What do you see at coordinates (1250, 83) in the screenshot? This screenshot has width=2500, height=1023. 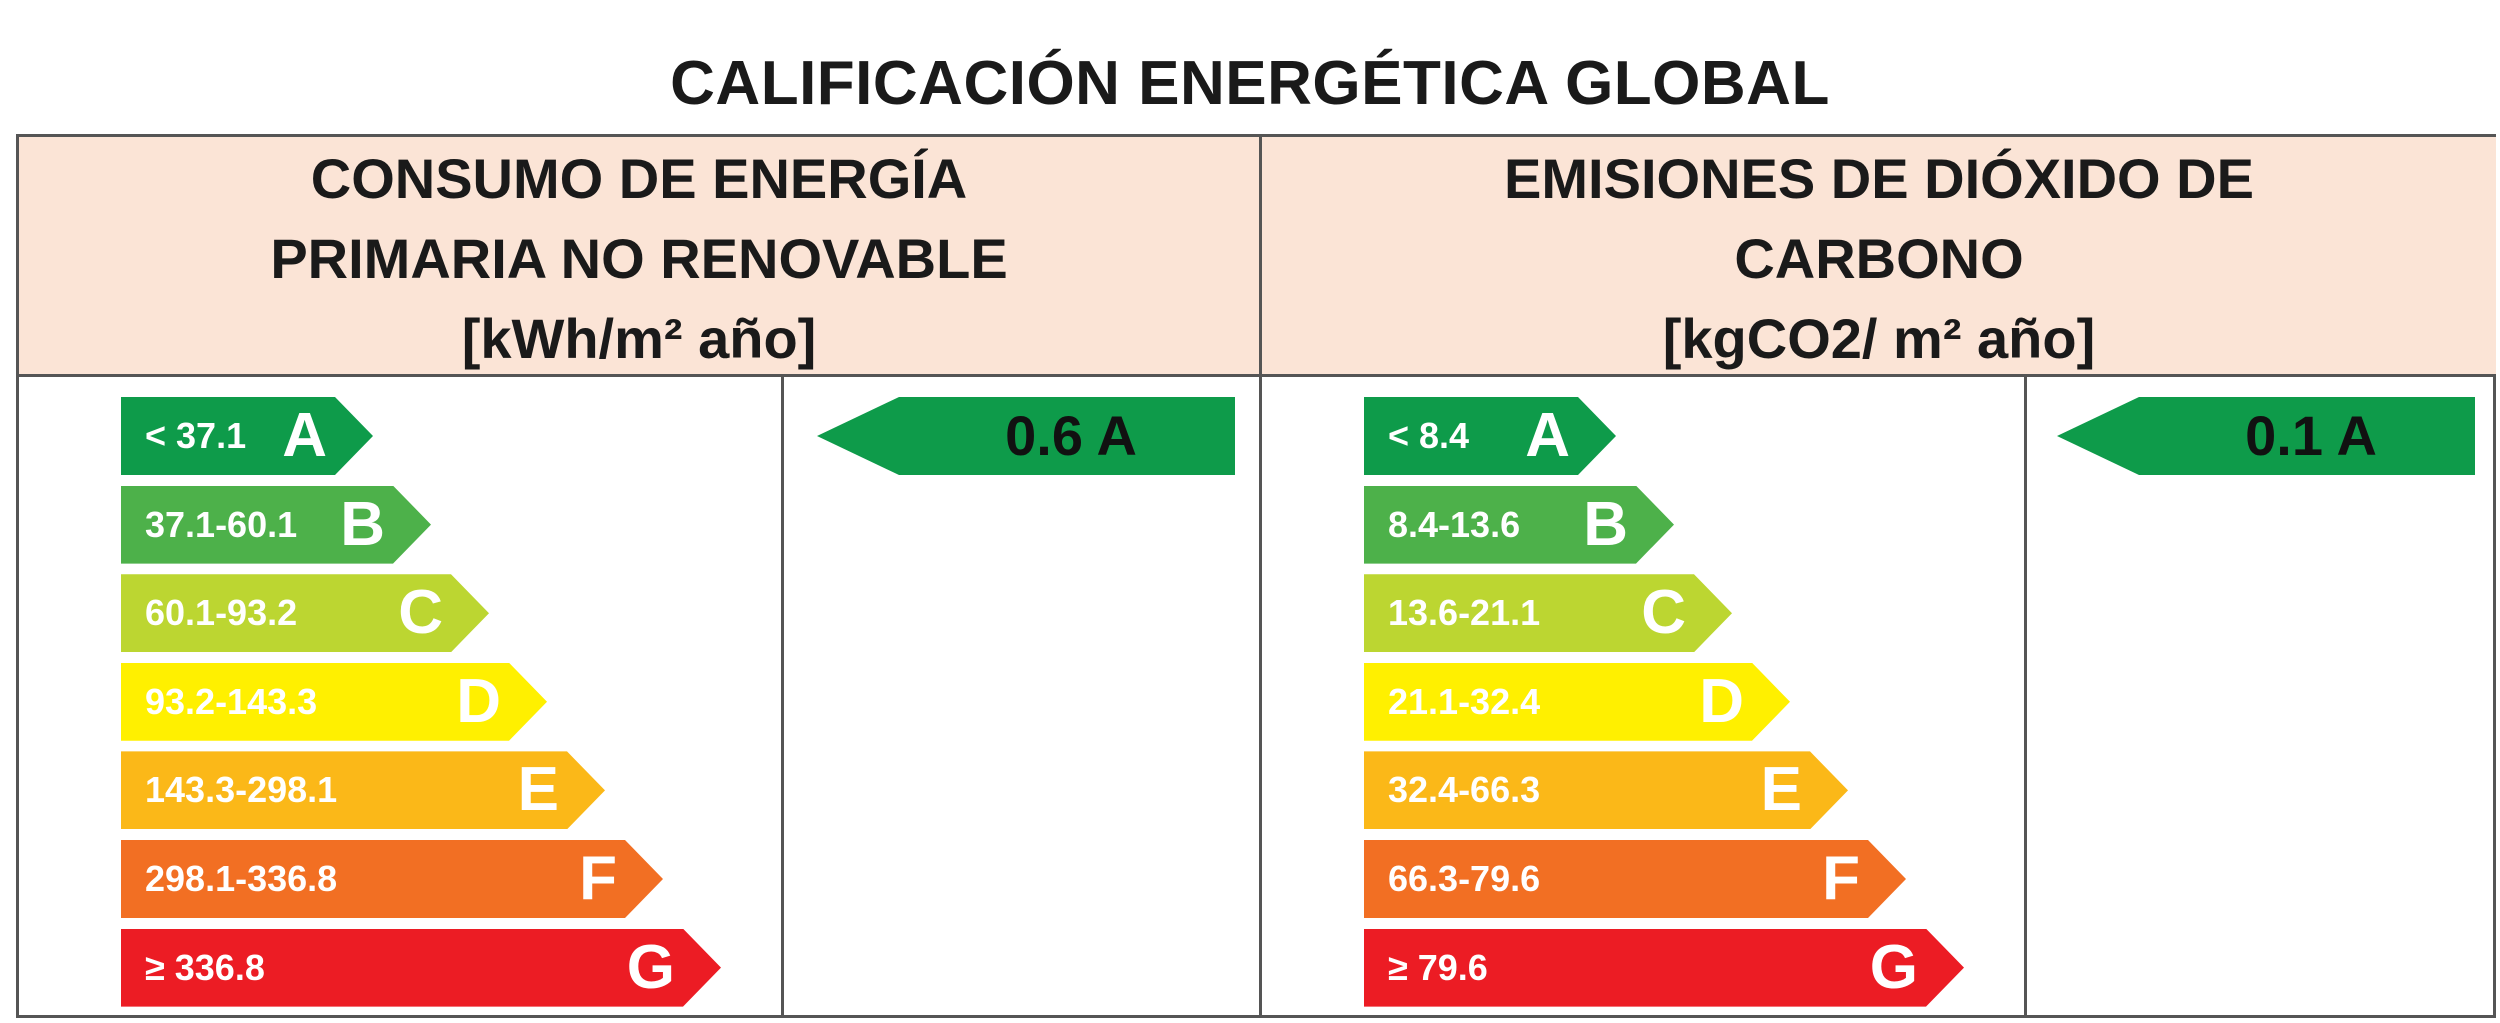 I see `page-title: CALIFICACIÓN ENERGÉTICA GLOBAL` at bounding box center [1250, 83].